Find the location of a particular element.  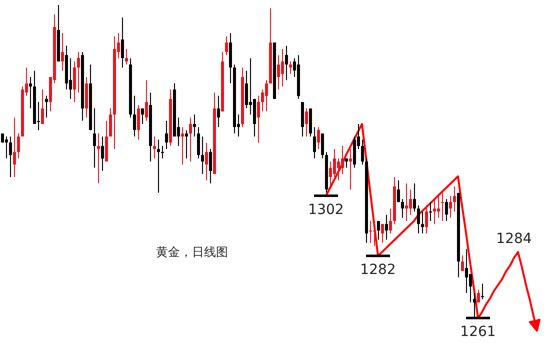

annotation: 1282 is located at coordinates (378, 270).